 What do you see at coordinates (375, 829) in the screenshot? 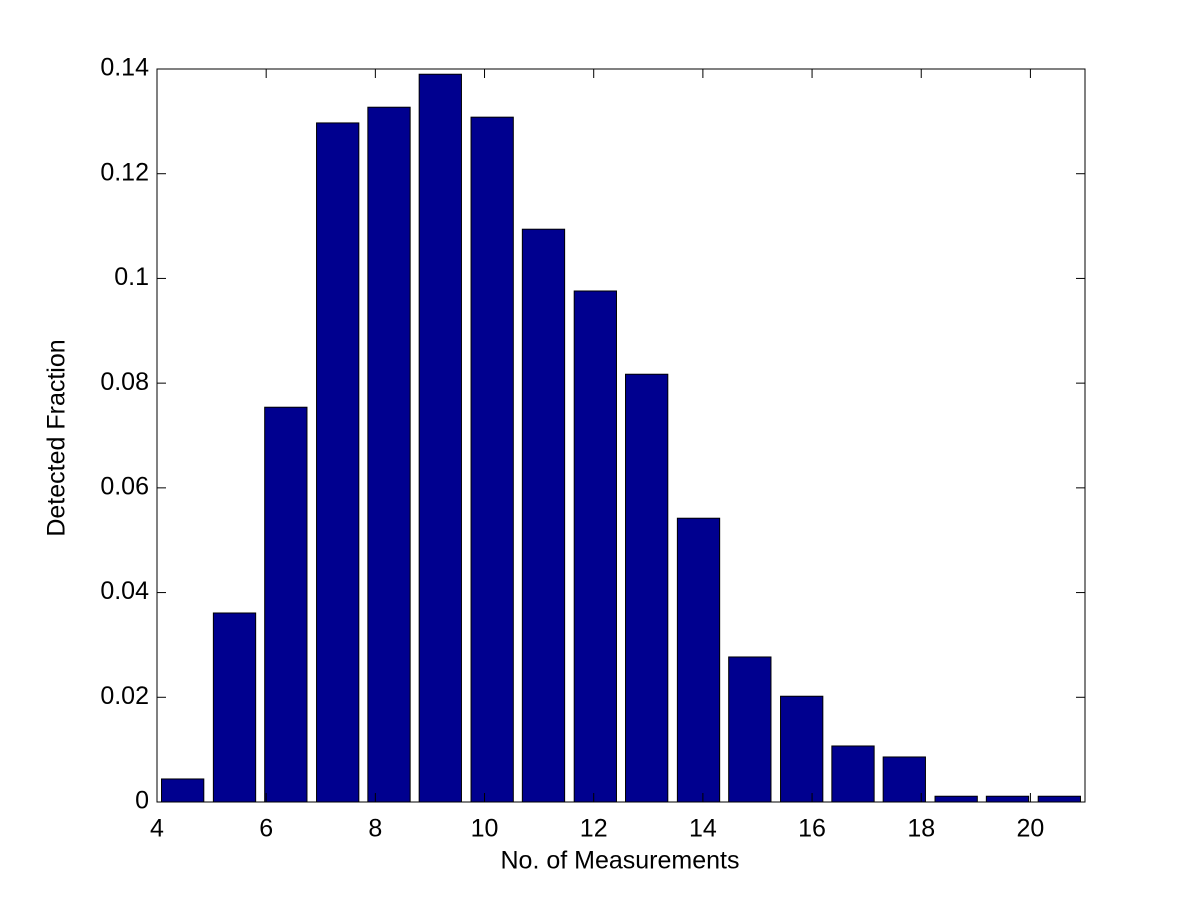
I see `x-tick-label: 8` at bounding box center [375, 829].